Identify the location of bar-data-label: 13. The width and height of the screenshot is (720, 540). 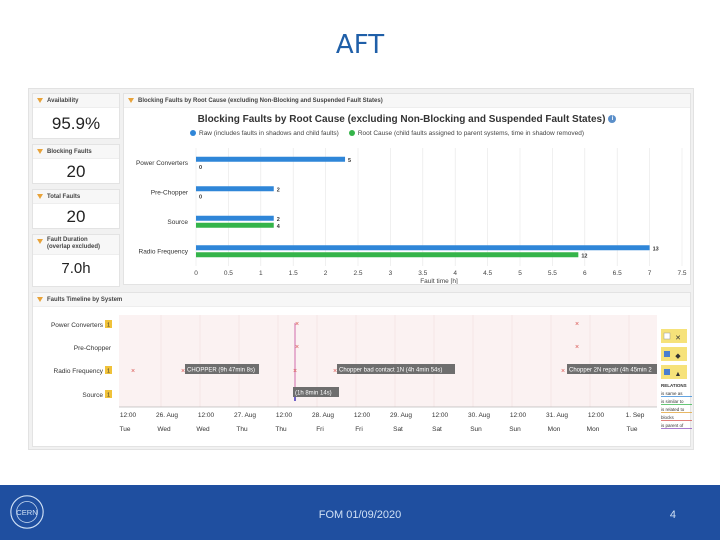
(656, 249).